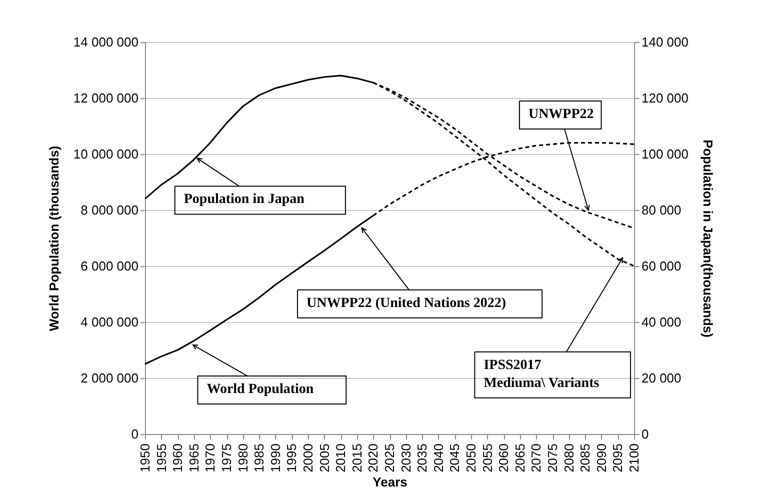  What do you see at coordinates (665, 42) in the screenshot?
I see `y2-tick-label: 140 000` at bounding box center [665, 42].